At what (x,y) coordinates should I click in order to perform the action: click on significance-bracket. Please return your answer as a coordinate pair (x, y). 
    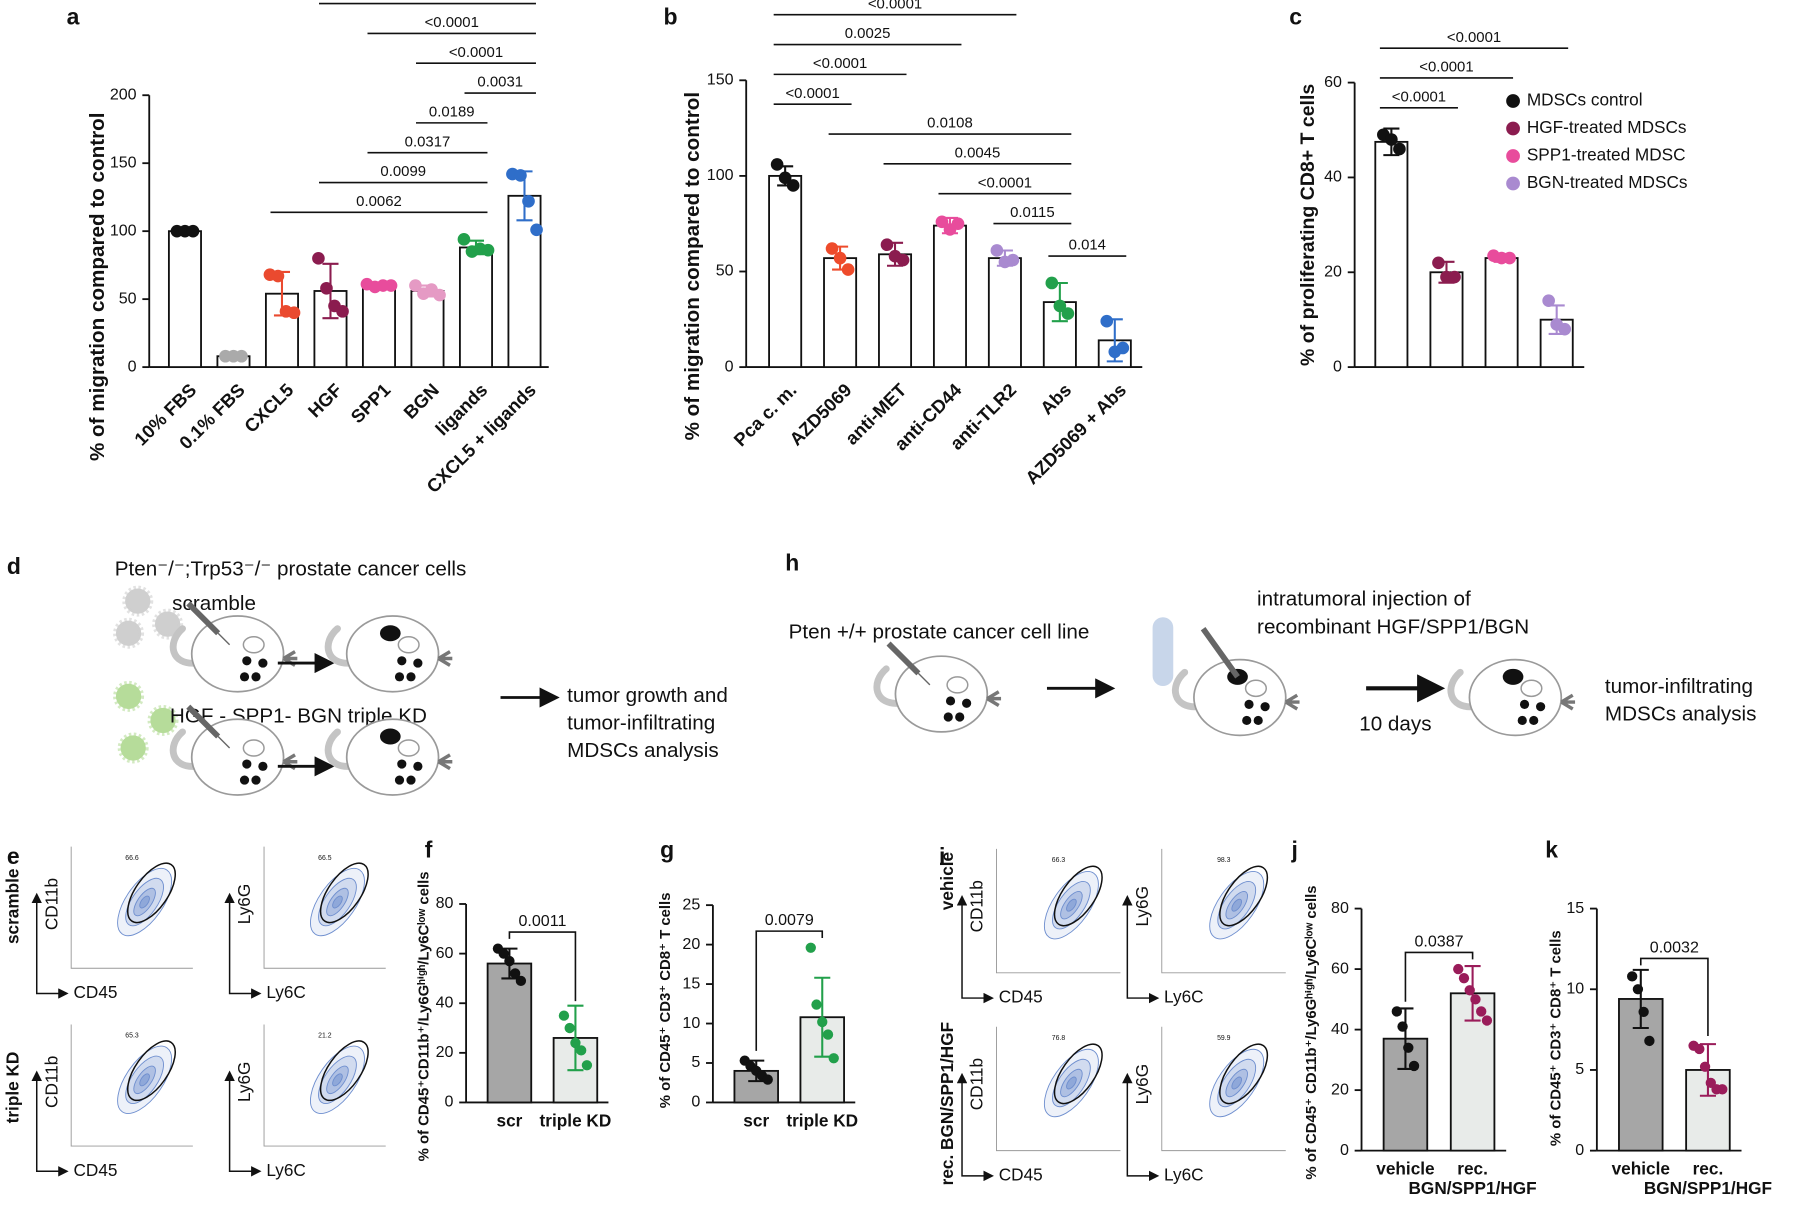
    Looking at the image, I should click on (789, 990).